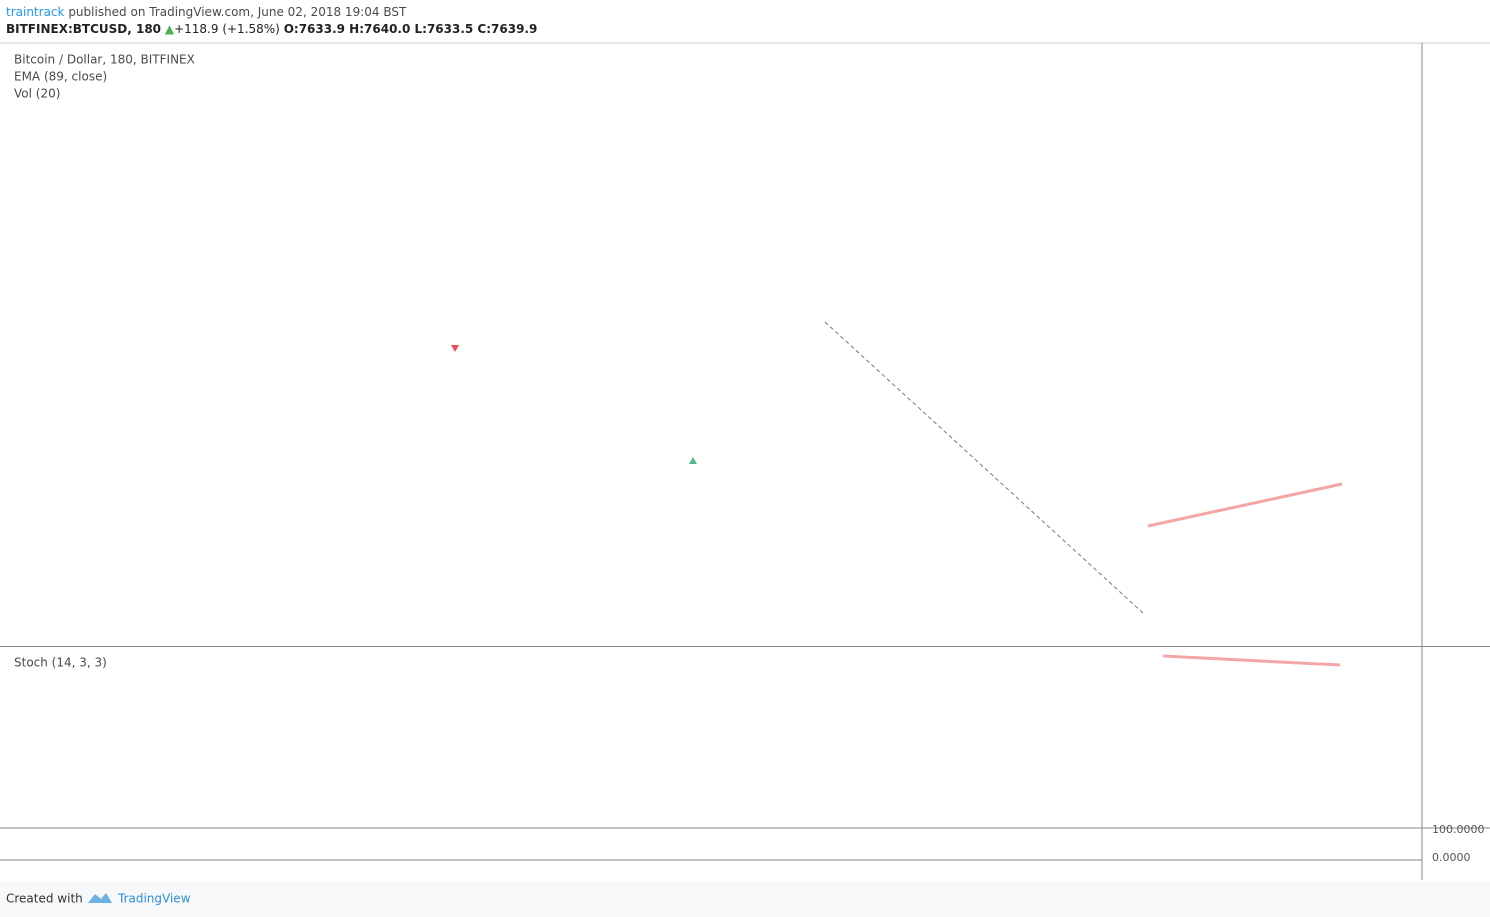 The width and height of the screenshot is (1490, 917). What do you see at coordinates (35, 12) in the screenshot?
I see `author: traintrack` at bounding box center [35, 12].